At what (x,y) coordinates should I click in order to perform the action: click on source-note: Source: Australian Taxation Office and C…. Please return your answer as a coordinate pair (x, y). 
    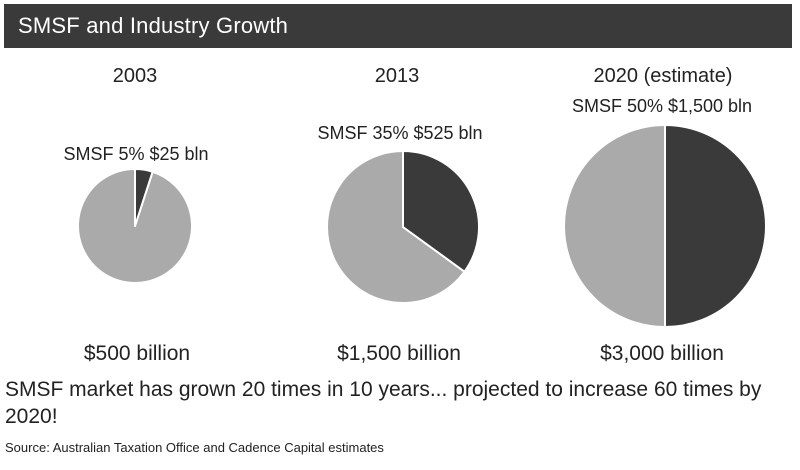
    Looking at the image, I should click on (194, 447).